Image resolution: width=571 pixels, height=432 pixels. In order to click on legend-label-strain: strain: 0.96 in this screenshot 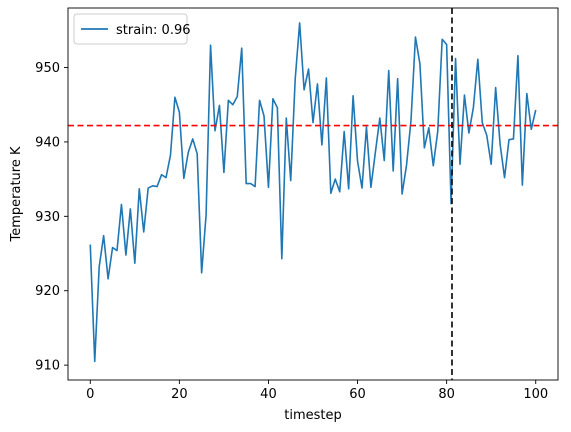, I will do `click(153, 30)`.